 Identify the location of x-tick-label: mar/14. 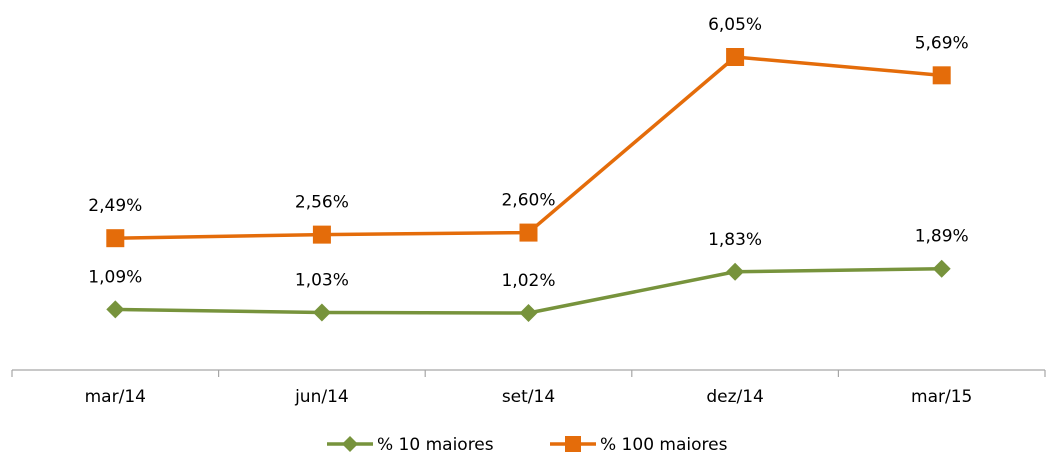
(115, 397).